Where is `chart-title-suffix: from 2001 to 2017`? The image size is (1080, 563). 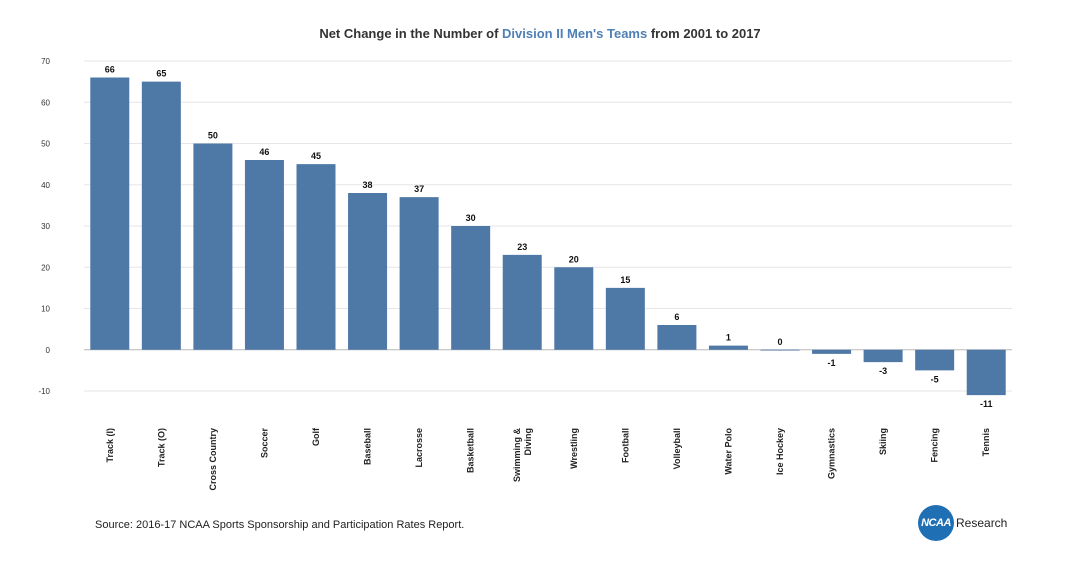
chart-title-suffix: from 2001 to 2017 is located at coordinates (704, 33).